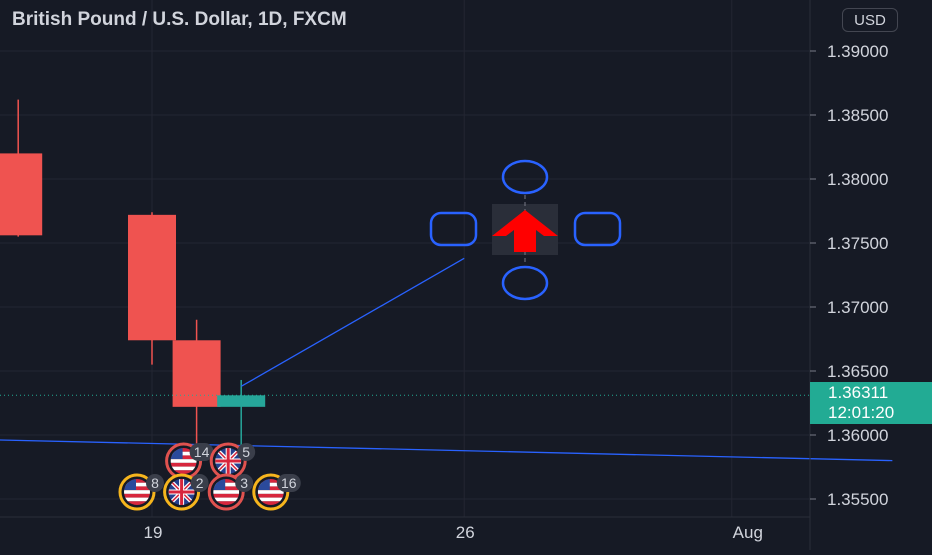 The width and height of the screenshot is (932, 555). What do you see at coordinates (525, 283) in the screenshot?
I see `marker-handle-bottom` at bounding box center [525, 283].